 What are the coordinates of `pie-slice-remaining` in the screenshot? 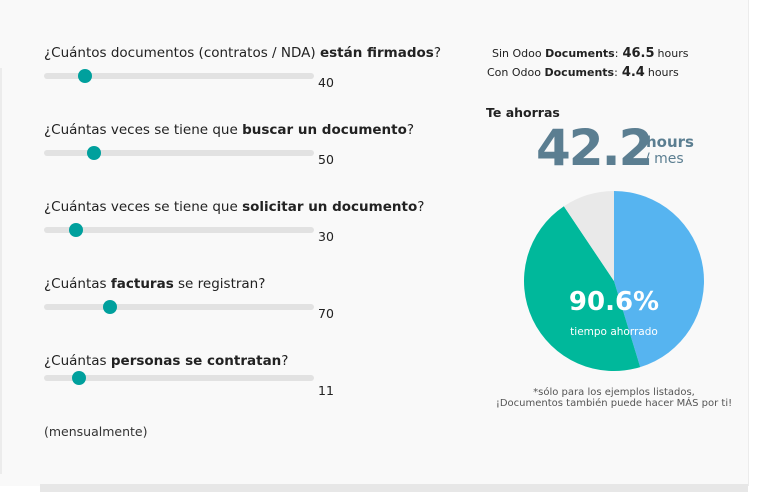 It's located at (588, 236).